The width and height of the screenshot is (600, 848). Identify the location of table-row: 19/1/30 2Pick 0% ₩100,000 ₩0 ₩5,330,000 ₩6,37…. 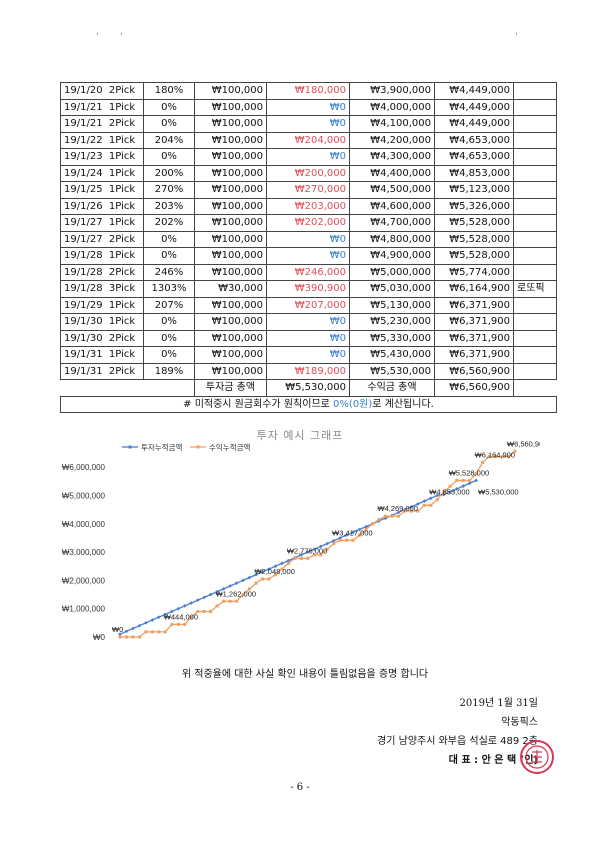
(308, 338).